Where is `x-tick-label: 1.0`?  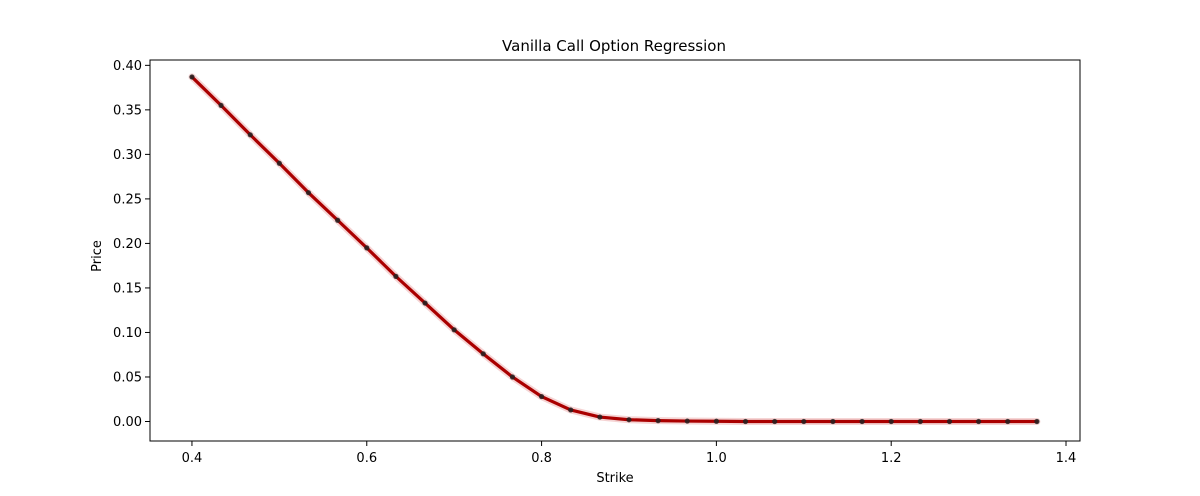 x-tick-label: 1.0 is located at coordinates (716, 458).